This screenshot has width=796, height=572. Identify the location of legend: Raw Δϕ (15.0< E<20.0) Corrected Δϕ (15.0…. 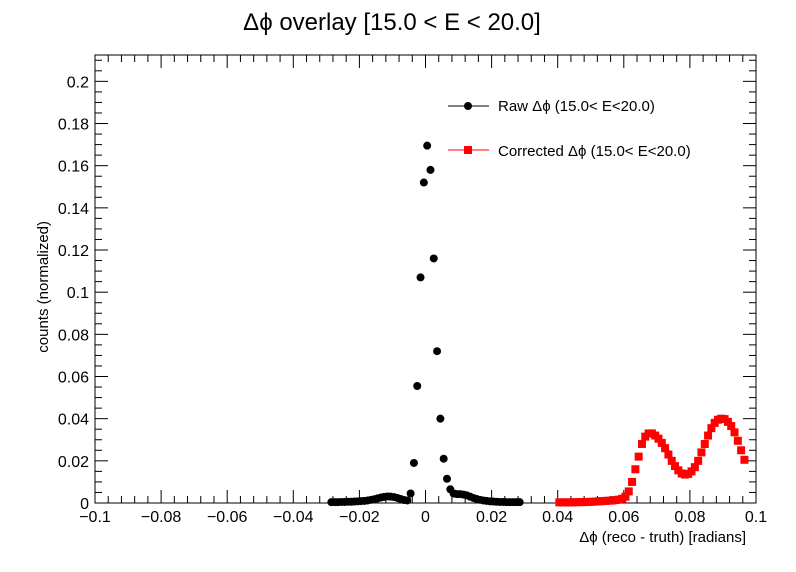
(569, 129).